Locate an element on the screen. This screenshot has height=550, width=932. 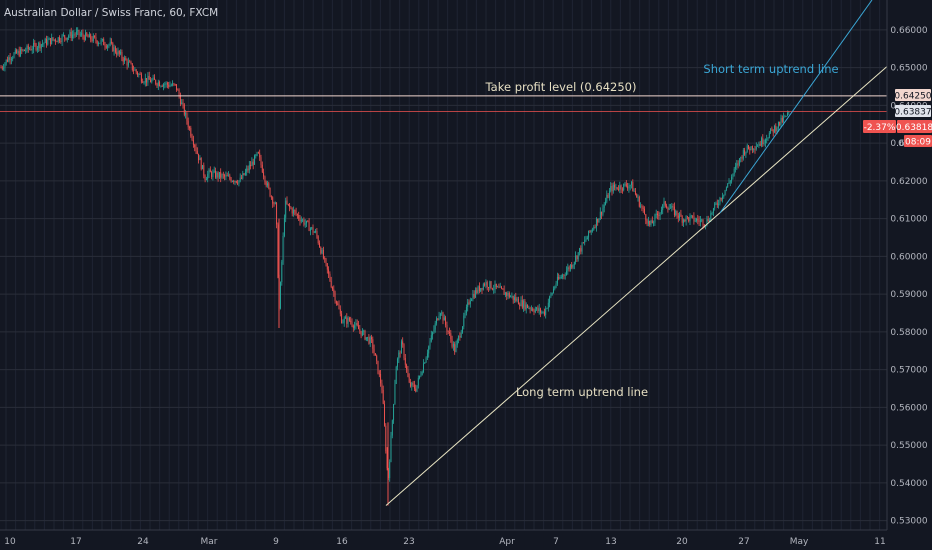
price-axis is located at coordinates (909, 265).